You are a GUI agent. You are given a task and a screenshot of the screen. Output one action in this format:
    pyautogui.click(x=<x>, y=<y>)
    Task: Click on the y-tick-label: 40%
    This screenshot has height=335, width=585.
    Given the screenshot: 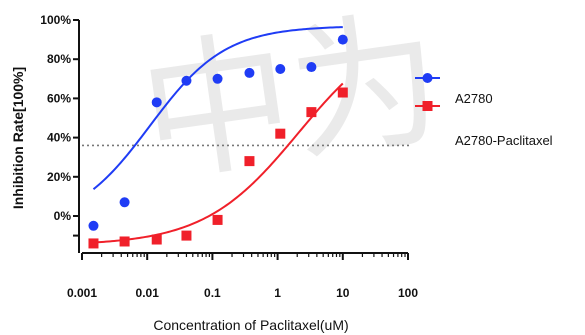 What is the action you would take?
    pyautogui.click(x=59, y=138)
    